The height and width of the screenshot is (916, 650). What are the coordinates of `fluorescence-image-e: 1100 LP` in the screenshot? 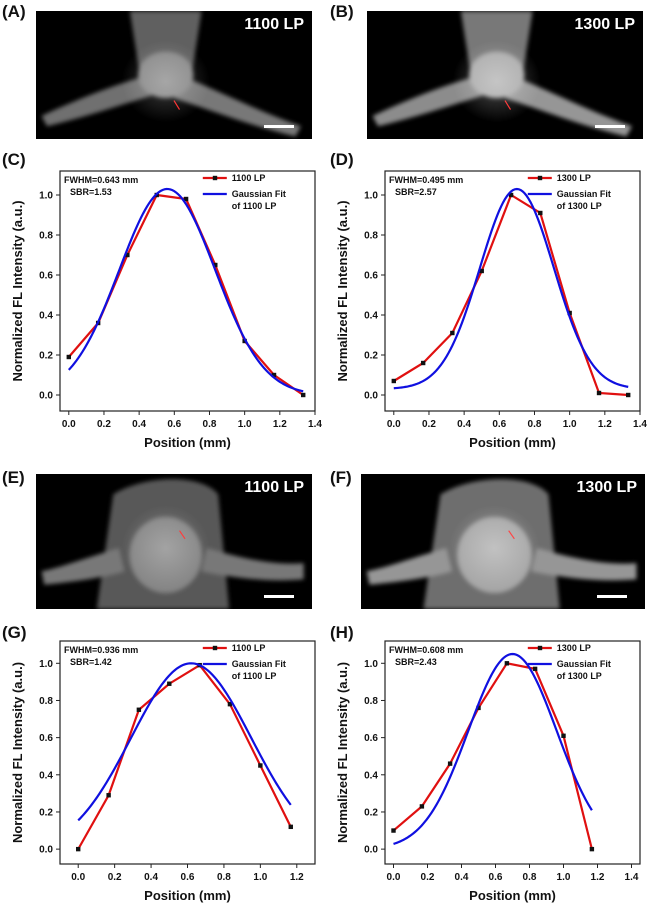 It's located at (174, 541).